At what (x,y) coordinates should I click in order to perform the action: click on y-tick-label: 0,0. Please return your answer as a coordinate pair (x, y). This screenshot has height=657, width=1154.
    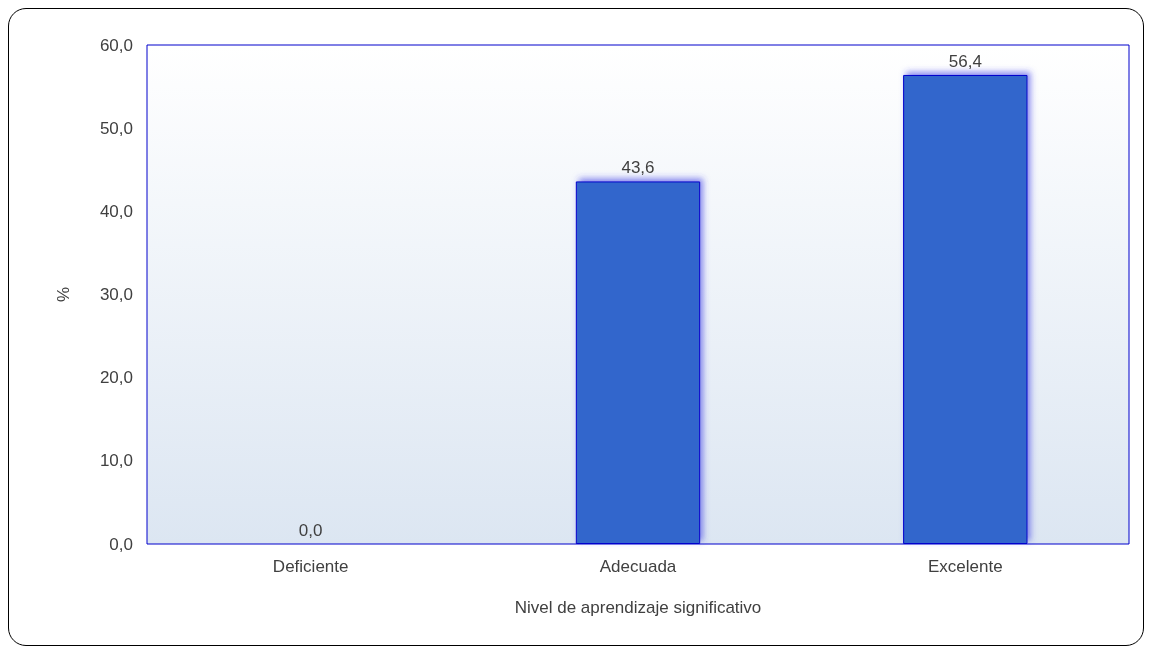
    Looking at the image, I should click on (121, 544).